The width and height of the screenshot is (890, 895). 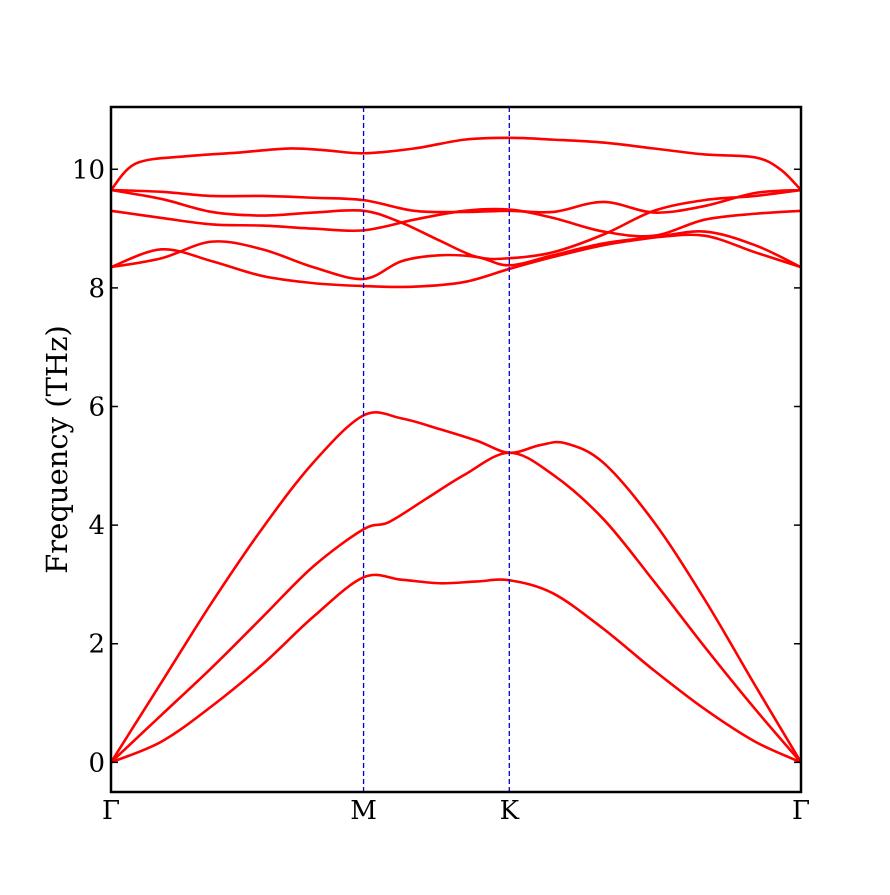 What do you see at coordinates (96, 645) in the screenshot?
I see `y-tick-label: 2` at bounding box center [96, 645].